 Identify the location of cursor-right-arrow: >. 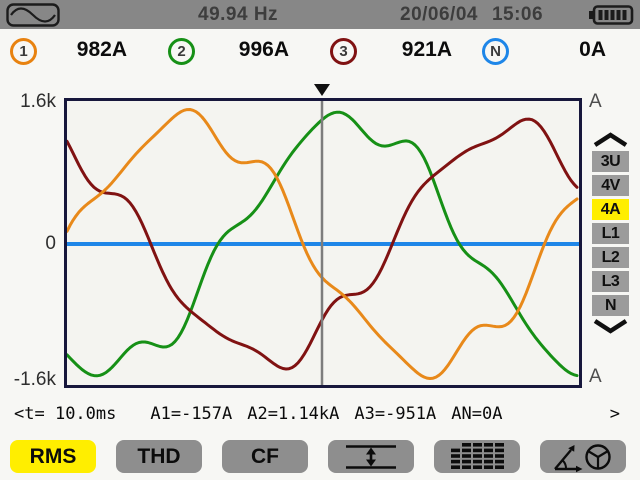
(614, 414).